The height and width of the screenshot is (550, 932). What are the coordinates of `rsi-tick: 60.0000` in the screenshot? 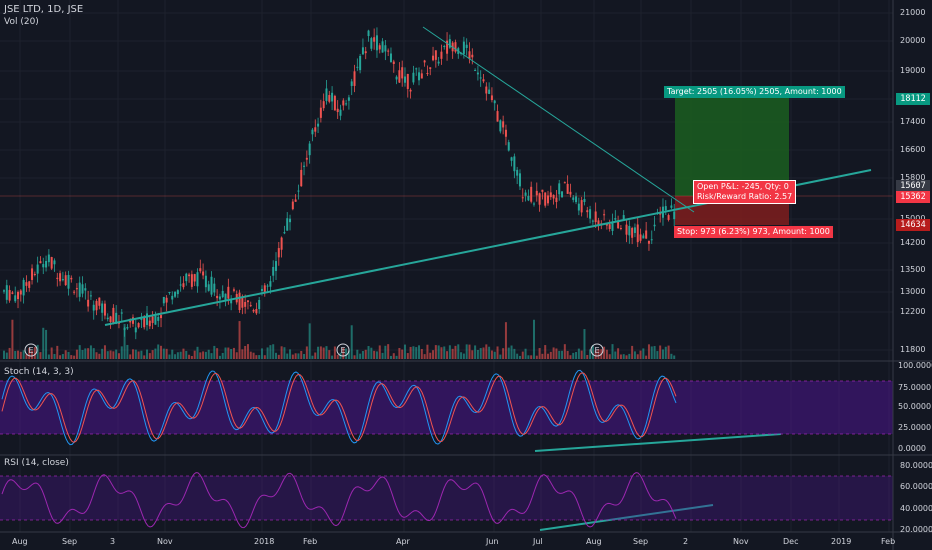 It's located at (916, 486).